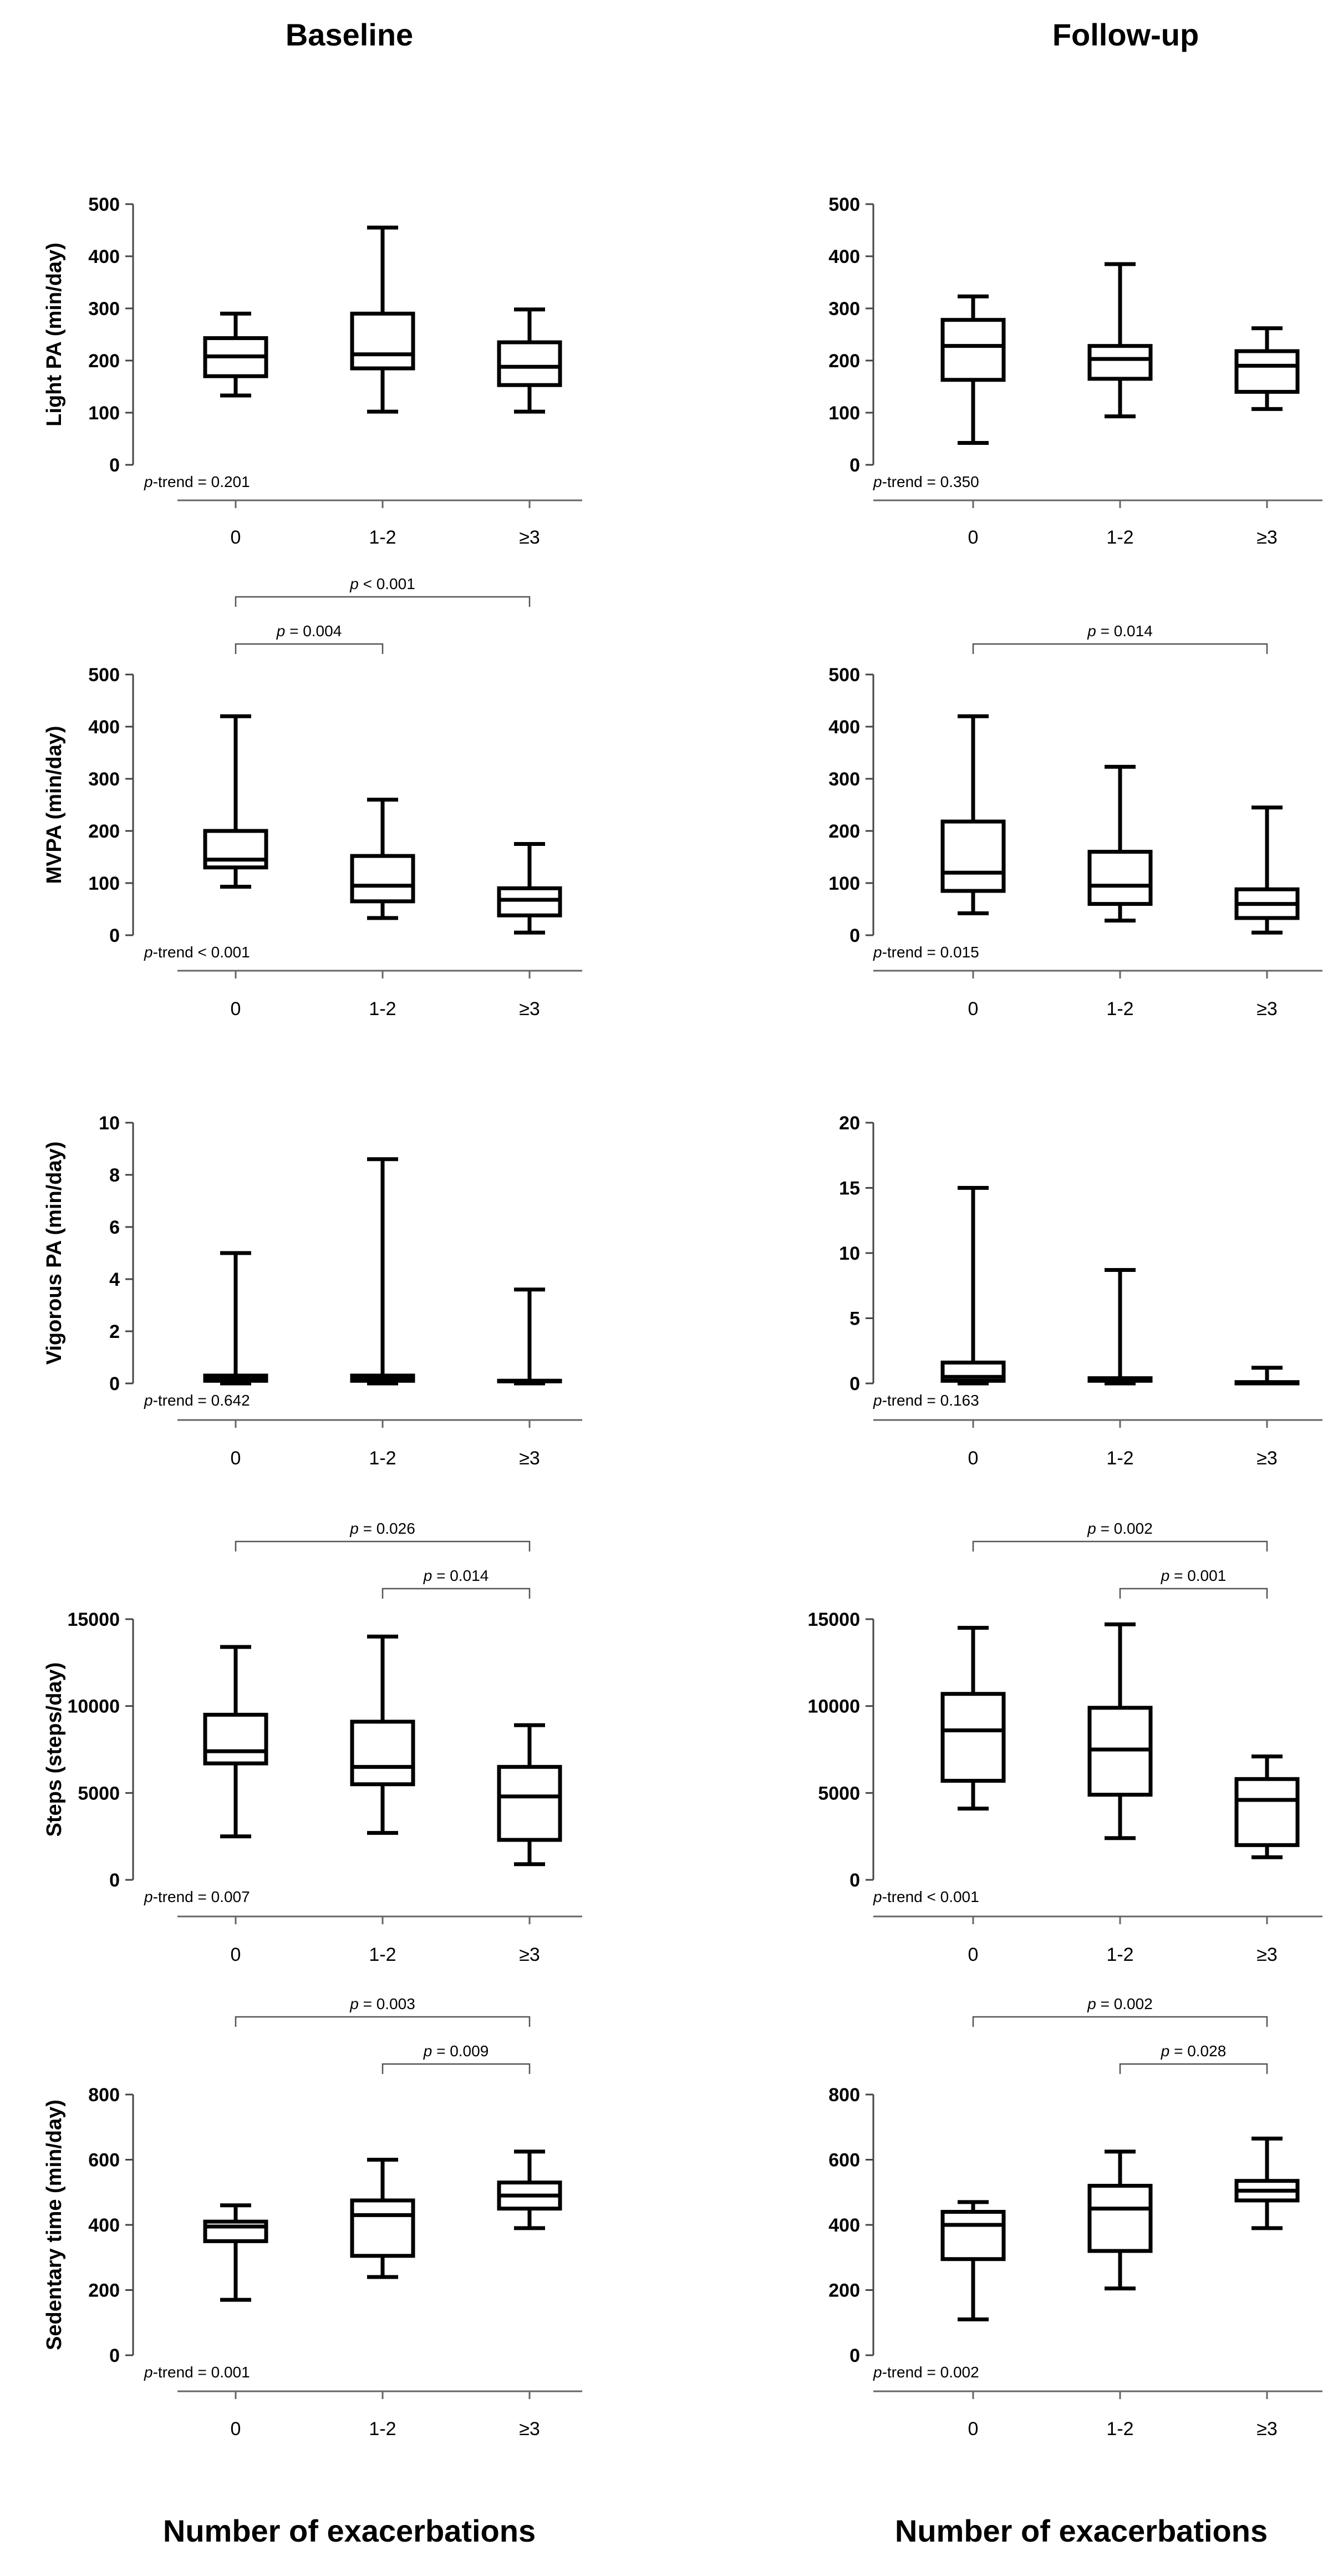 The image size is (1333, 2576). I want to click on p-trend-label: p-trend = 0.350, so click(926, 481).